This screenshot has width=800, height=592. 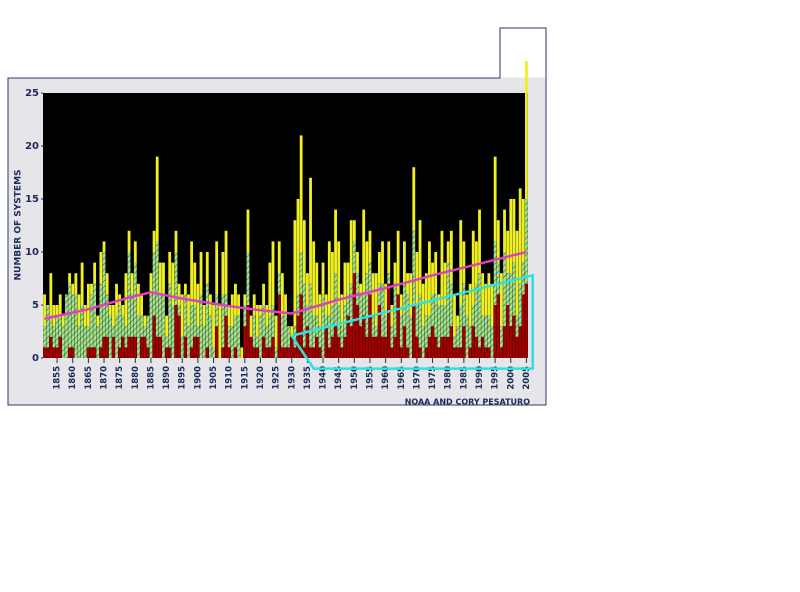 I want to click on x-tick-label: 1880, so click(x=136, y=378).